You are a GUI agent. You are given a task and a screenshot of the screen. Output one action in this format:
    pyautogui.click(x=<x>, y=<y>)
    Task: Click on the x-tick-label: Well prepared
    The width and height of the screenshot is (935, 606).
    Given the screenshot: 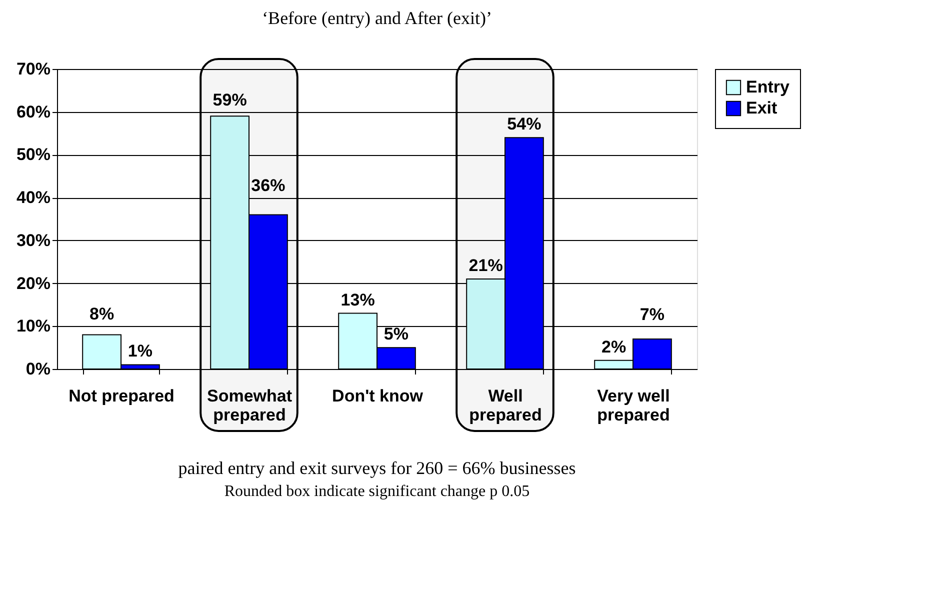 What is the action you would take?
    pyautogui.click(x=505, y=405)
    